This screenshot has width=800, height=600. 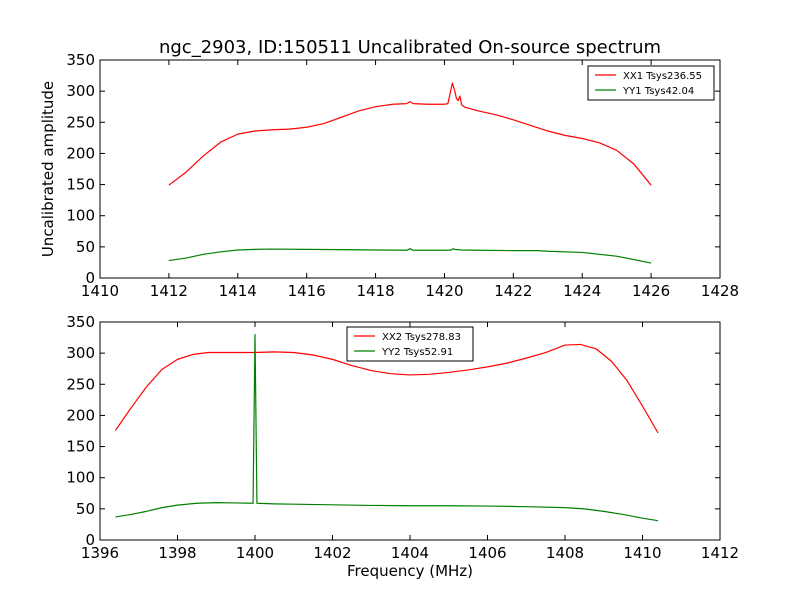 What do you see at coordinates (662, 76) in the screenshot?
I see `legend-label: XX1 Tsys236.55` at bounding box center [662, 76].